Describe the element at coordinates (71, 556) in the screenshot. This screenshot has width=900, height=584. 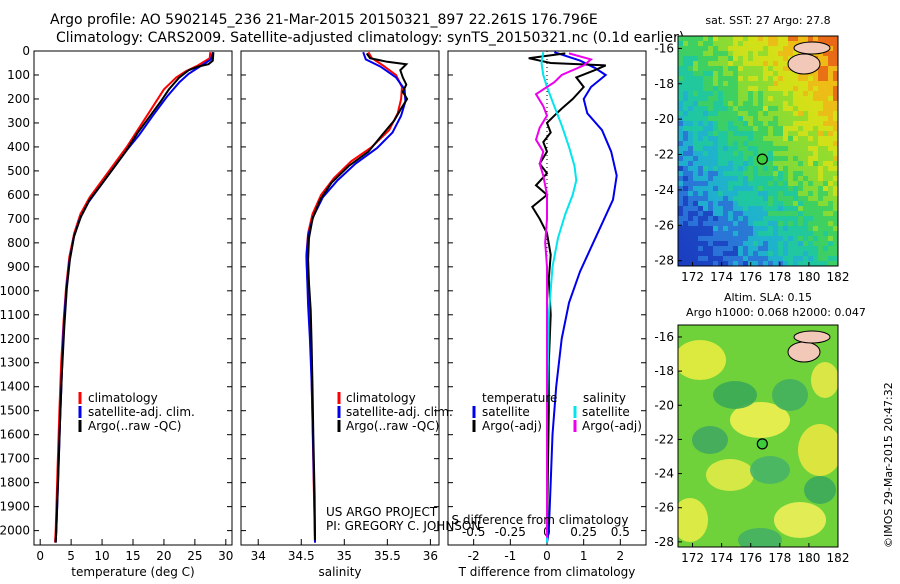
I see `x-tick-label: 5` at that location.